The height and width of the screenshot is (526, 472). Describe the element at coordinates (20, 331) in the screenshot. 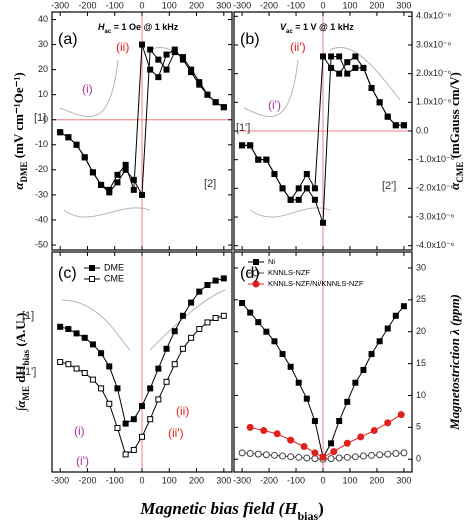

I see `label-part: (A.U.)` at that location.